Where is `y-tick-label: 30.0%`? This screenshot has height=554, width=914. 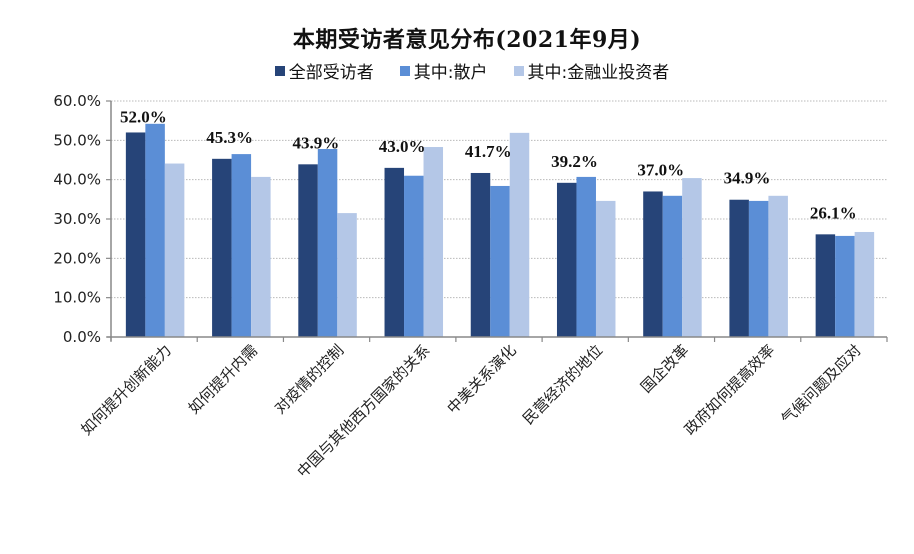
y-tick-label: 30.0% is located at coordinates (77, 219).